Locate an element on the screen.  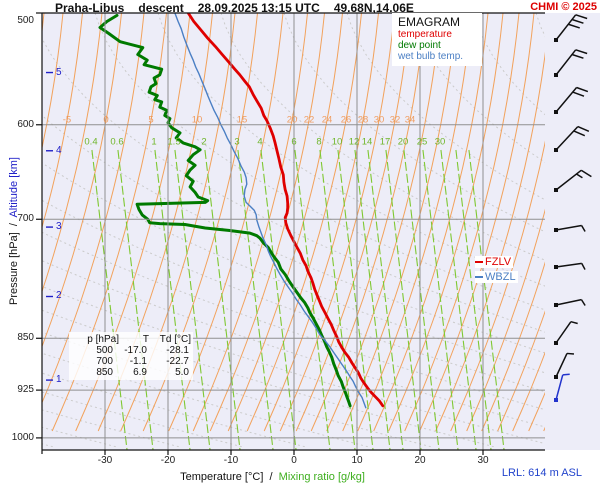
mixing-ratio-label-0.4: 0.4 is located at coordinates (91, 142).